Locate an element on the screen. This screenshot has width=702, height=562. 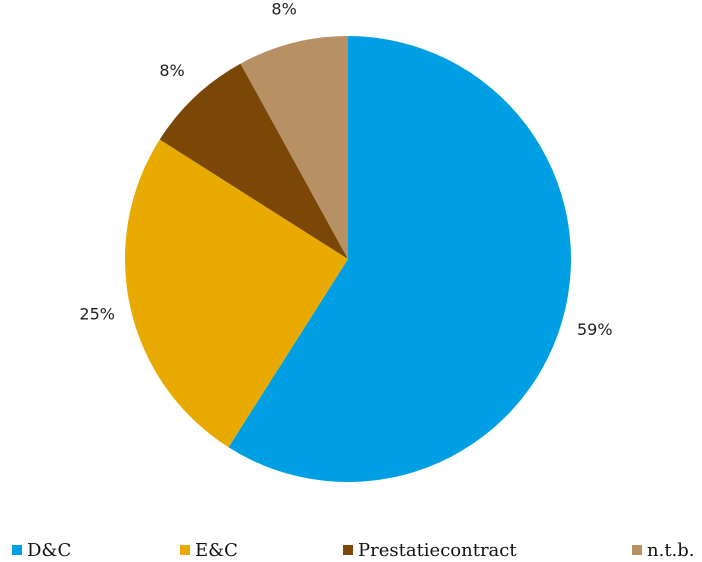
legend-label-ntb: n.t.b. is located at coordinates (671, 550).